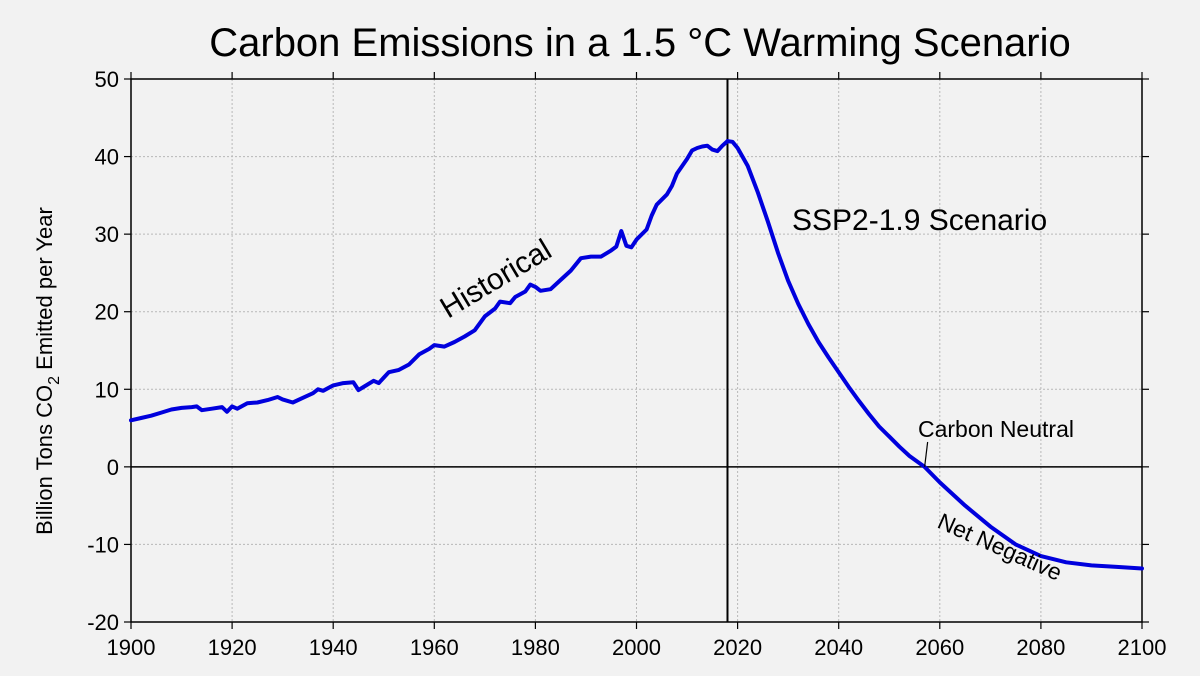 This screenshot has height=676, width=1200. Describe the element at coordinates (103, 351) in the screenshot. I see `y-tick-labels: -20 -10 0 10 20 30 40 50` at that location.